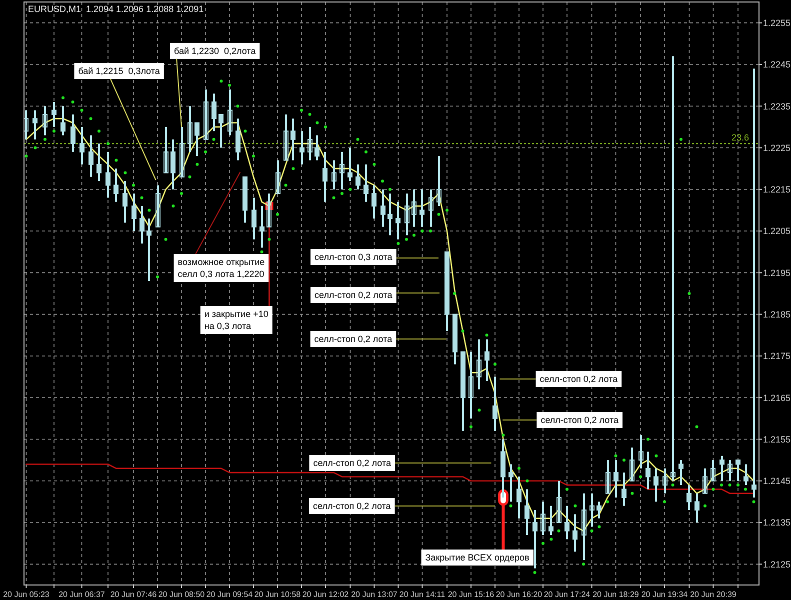 This screenshot has height=600, width=791. What do you see at coordinates (777, 356) in the screenshot?
I see `y-tick-label: 1.2175` at bounding box center [777, 356].